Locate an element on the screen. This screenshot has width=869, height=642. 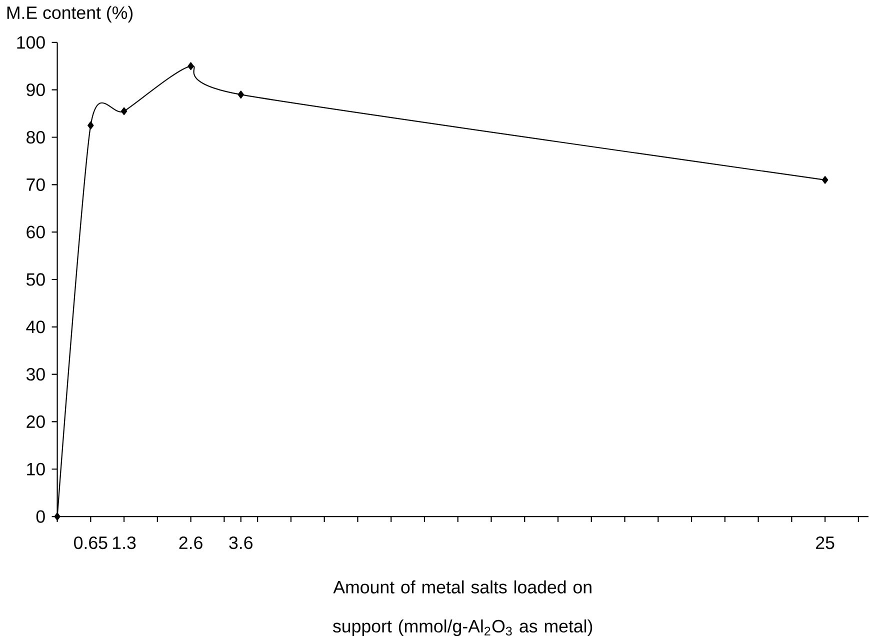
y-tick-label: 0 is located at coordinates (40, 516).